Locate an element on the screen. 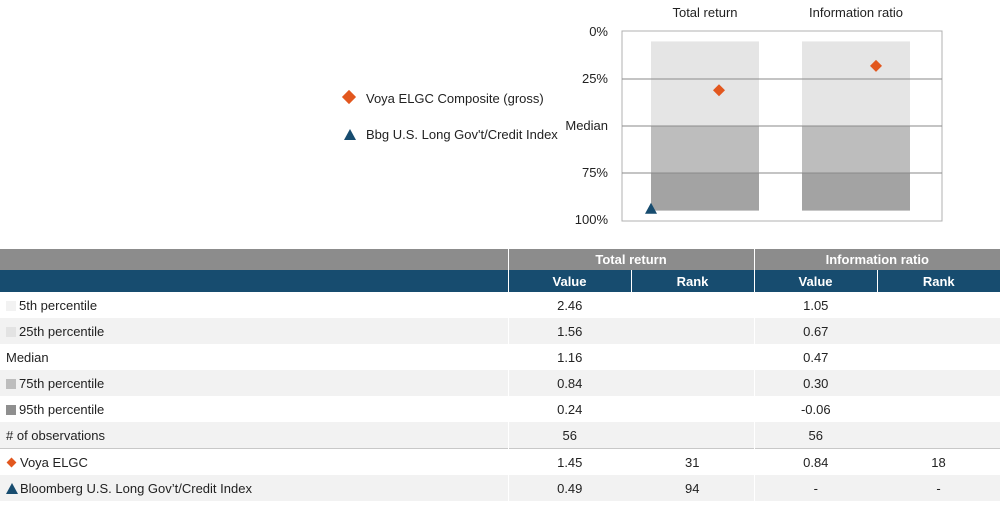 This screenshot has width=1000, height=509. y-tick-label: 100% is located at coordinates (592, 219).